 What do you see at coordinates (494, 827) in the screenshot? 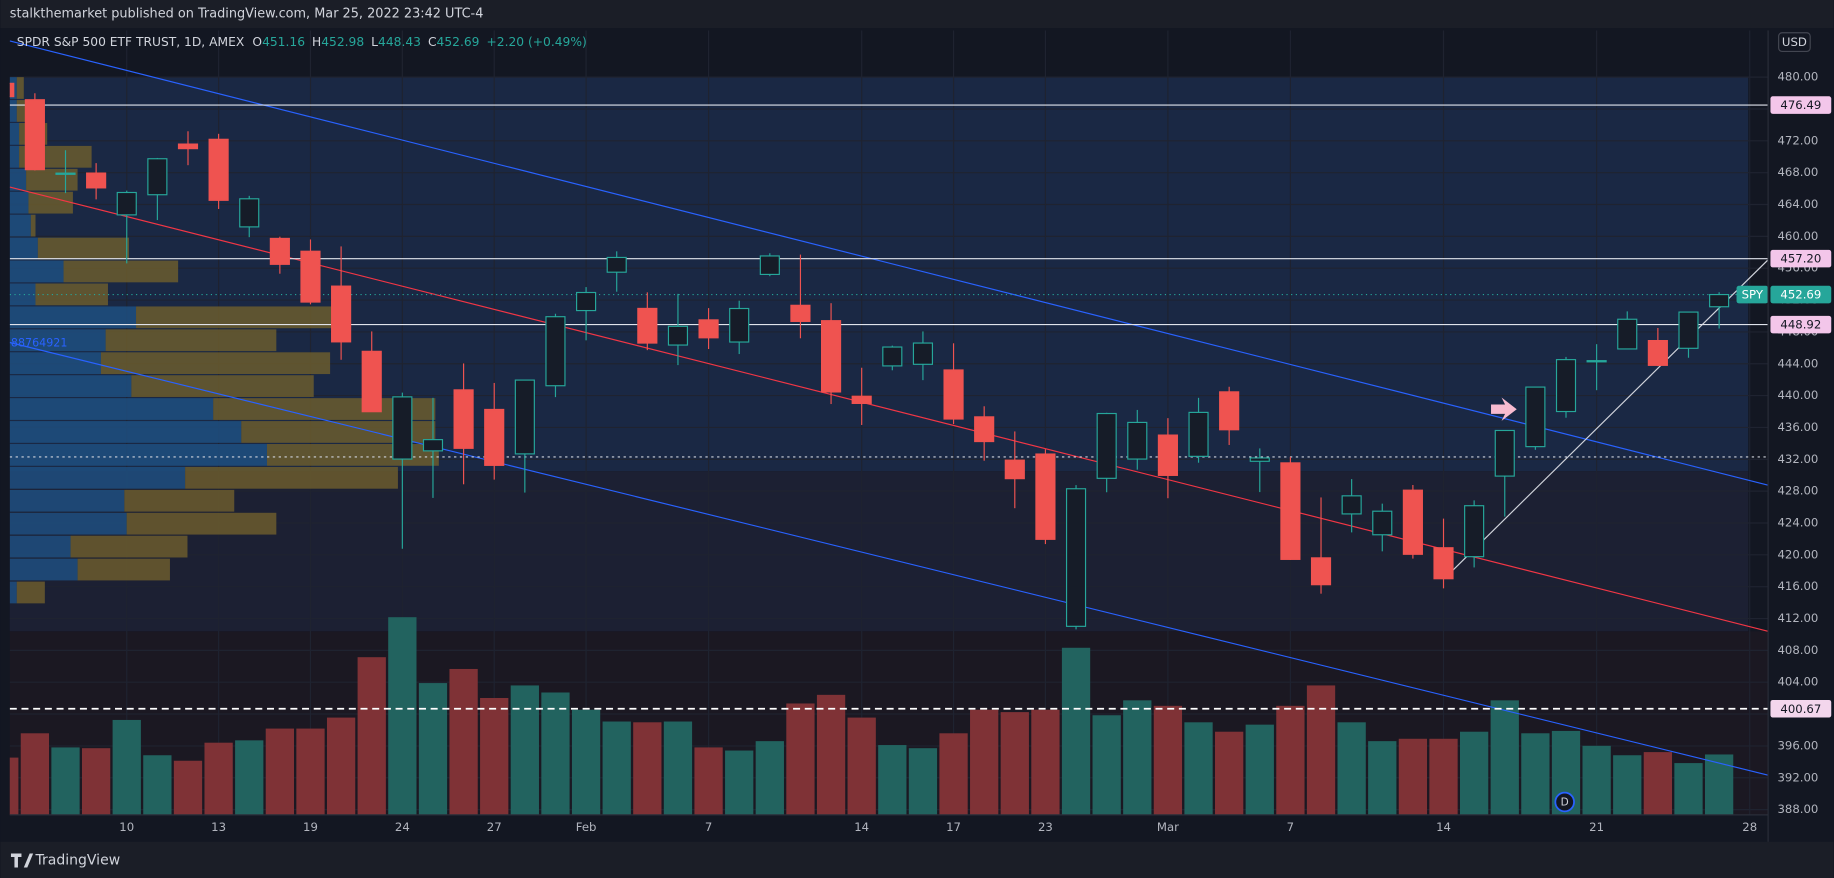
I see `x-tick-label: 27` at bounding box center [494, 827].